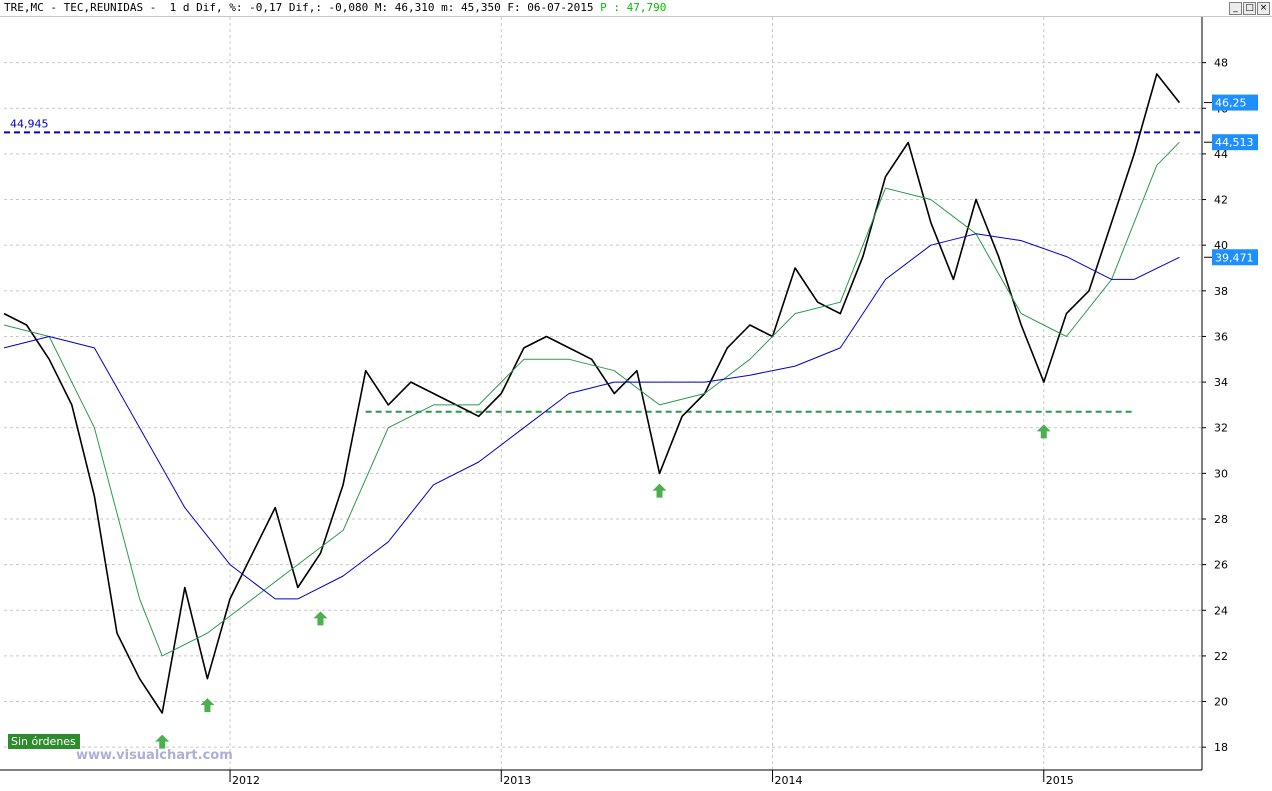 The width and height of the screenshot is (1272, 791). I want to click on y-tick-label: 26, so click(1221, 565).